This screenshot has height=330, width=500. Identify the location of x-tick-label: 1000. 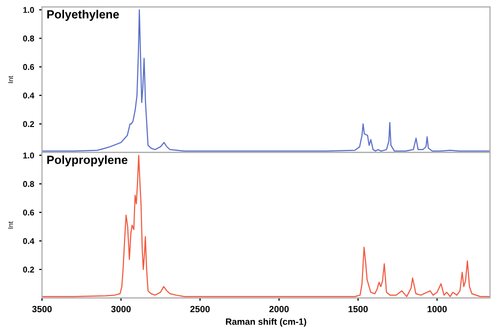
(437, 309).